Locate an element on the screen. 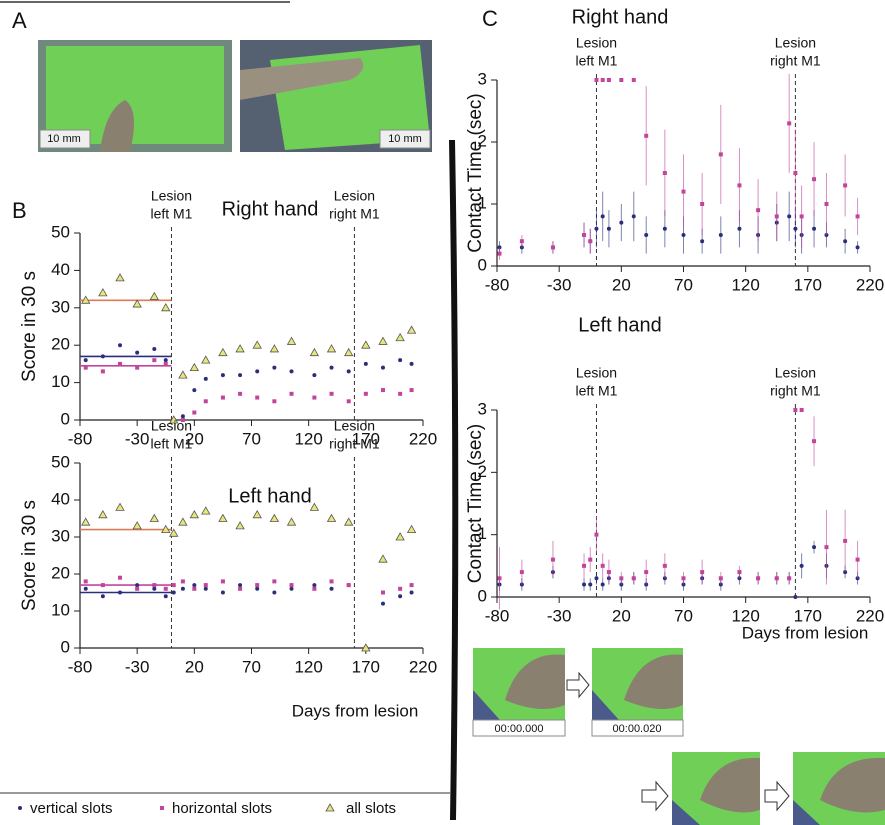 This screenshot has width=885, height=825. y-tick-label: 20 is located at coordinates (60, 572).